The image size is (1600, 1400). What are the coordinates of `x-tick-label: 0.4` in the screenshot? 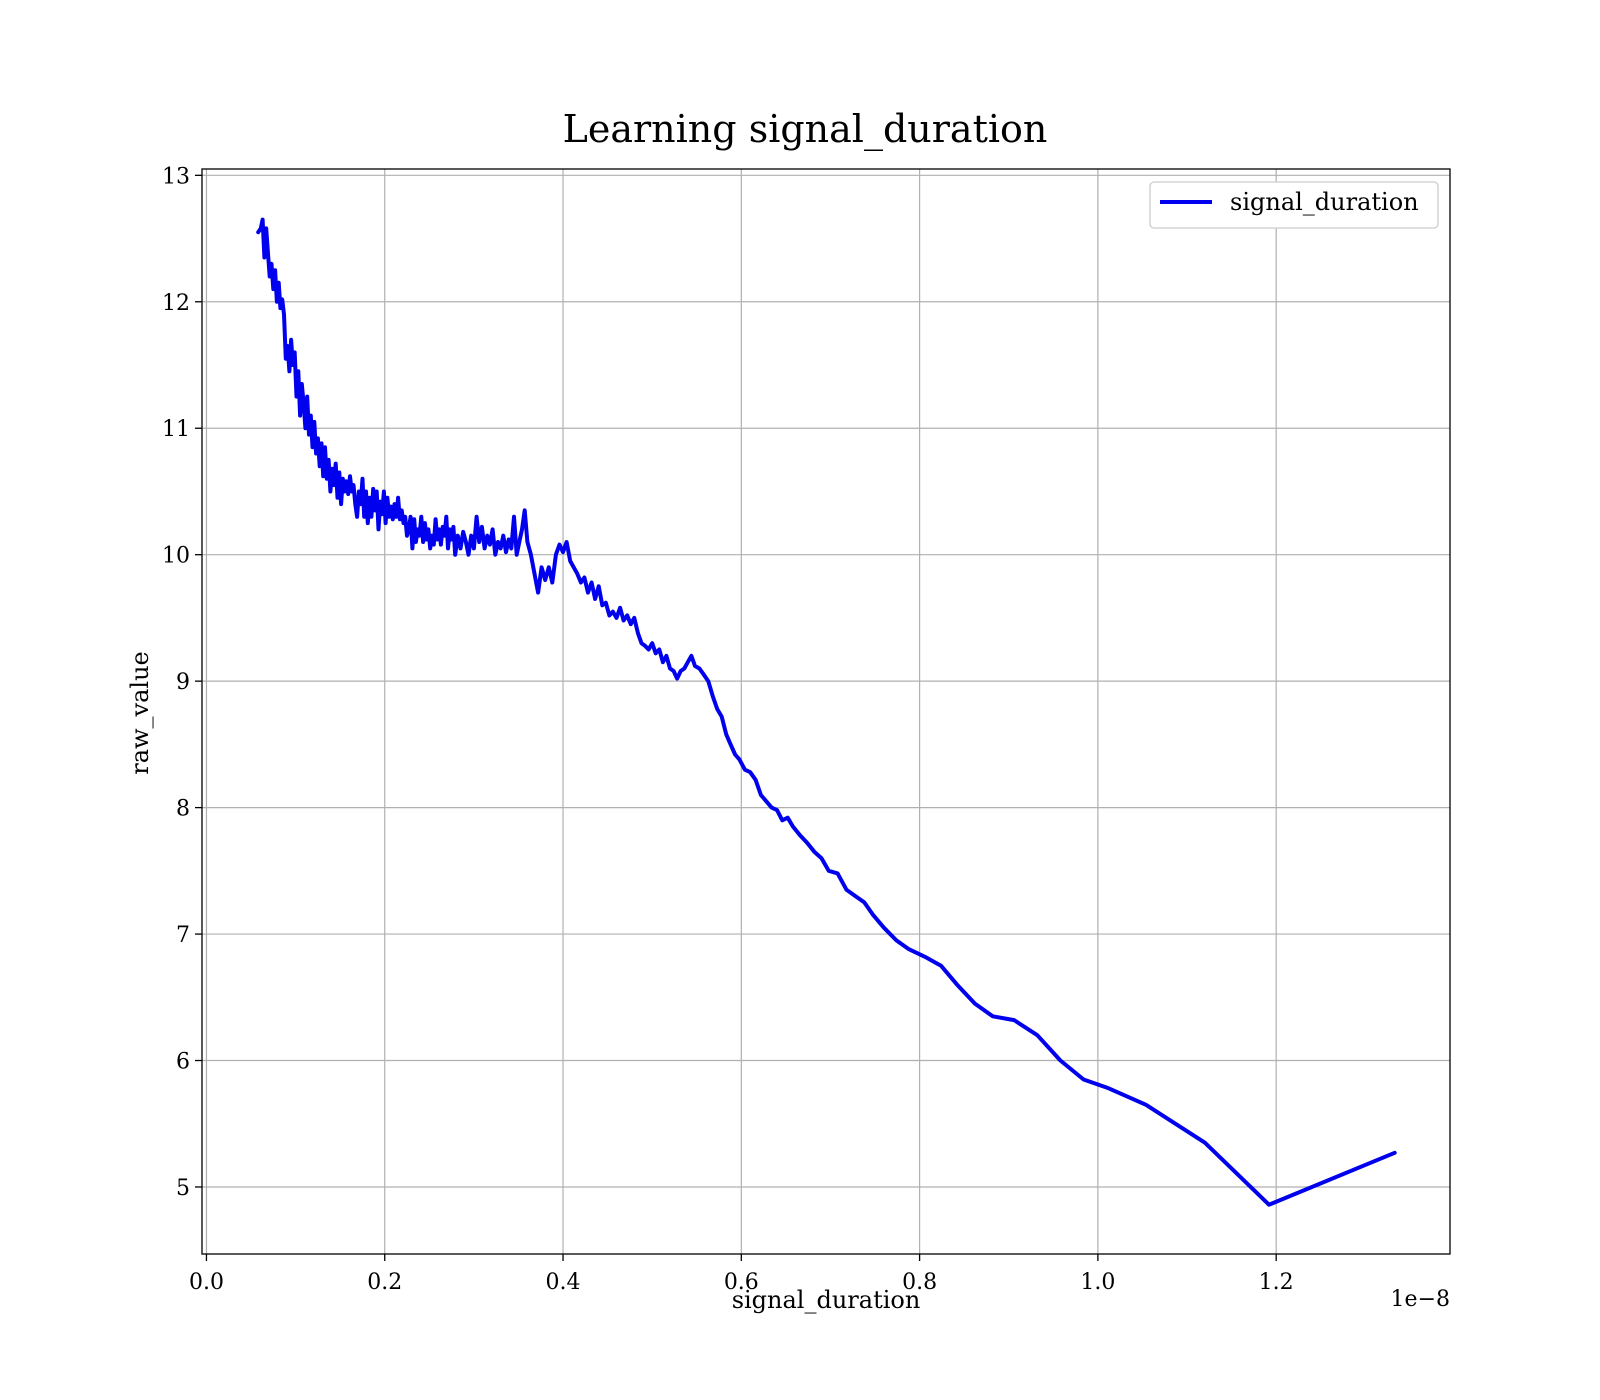 It's located at (563, 1282).